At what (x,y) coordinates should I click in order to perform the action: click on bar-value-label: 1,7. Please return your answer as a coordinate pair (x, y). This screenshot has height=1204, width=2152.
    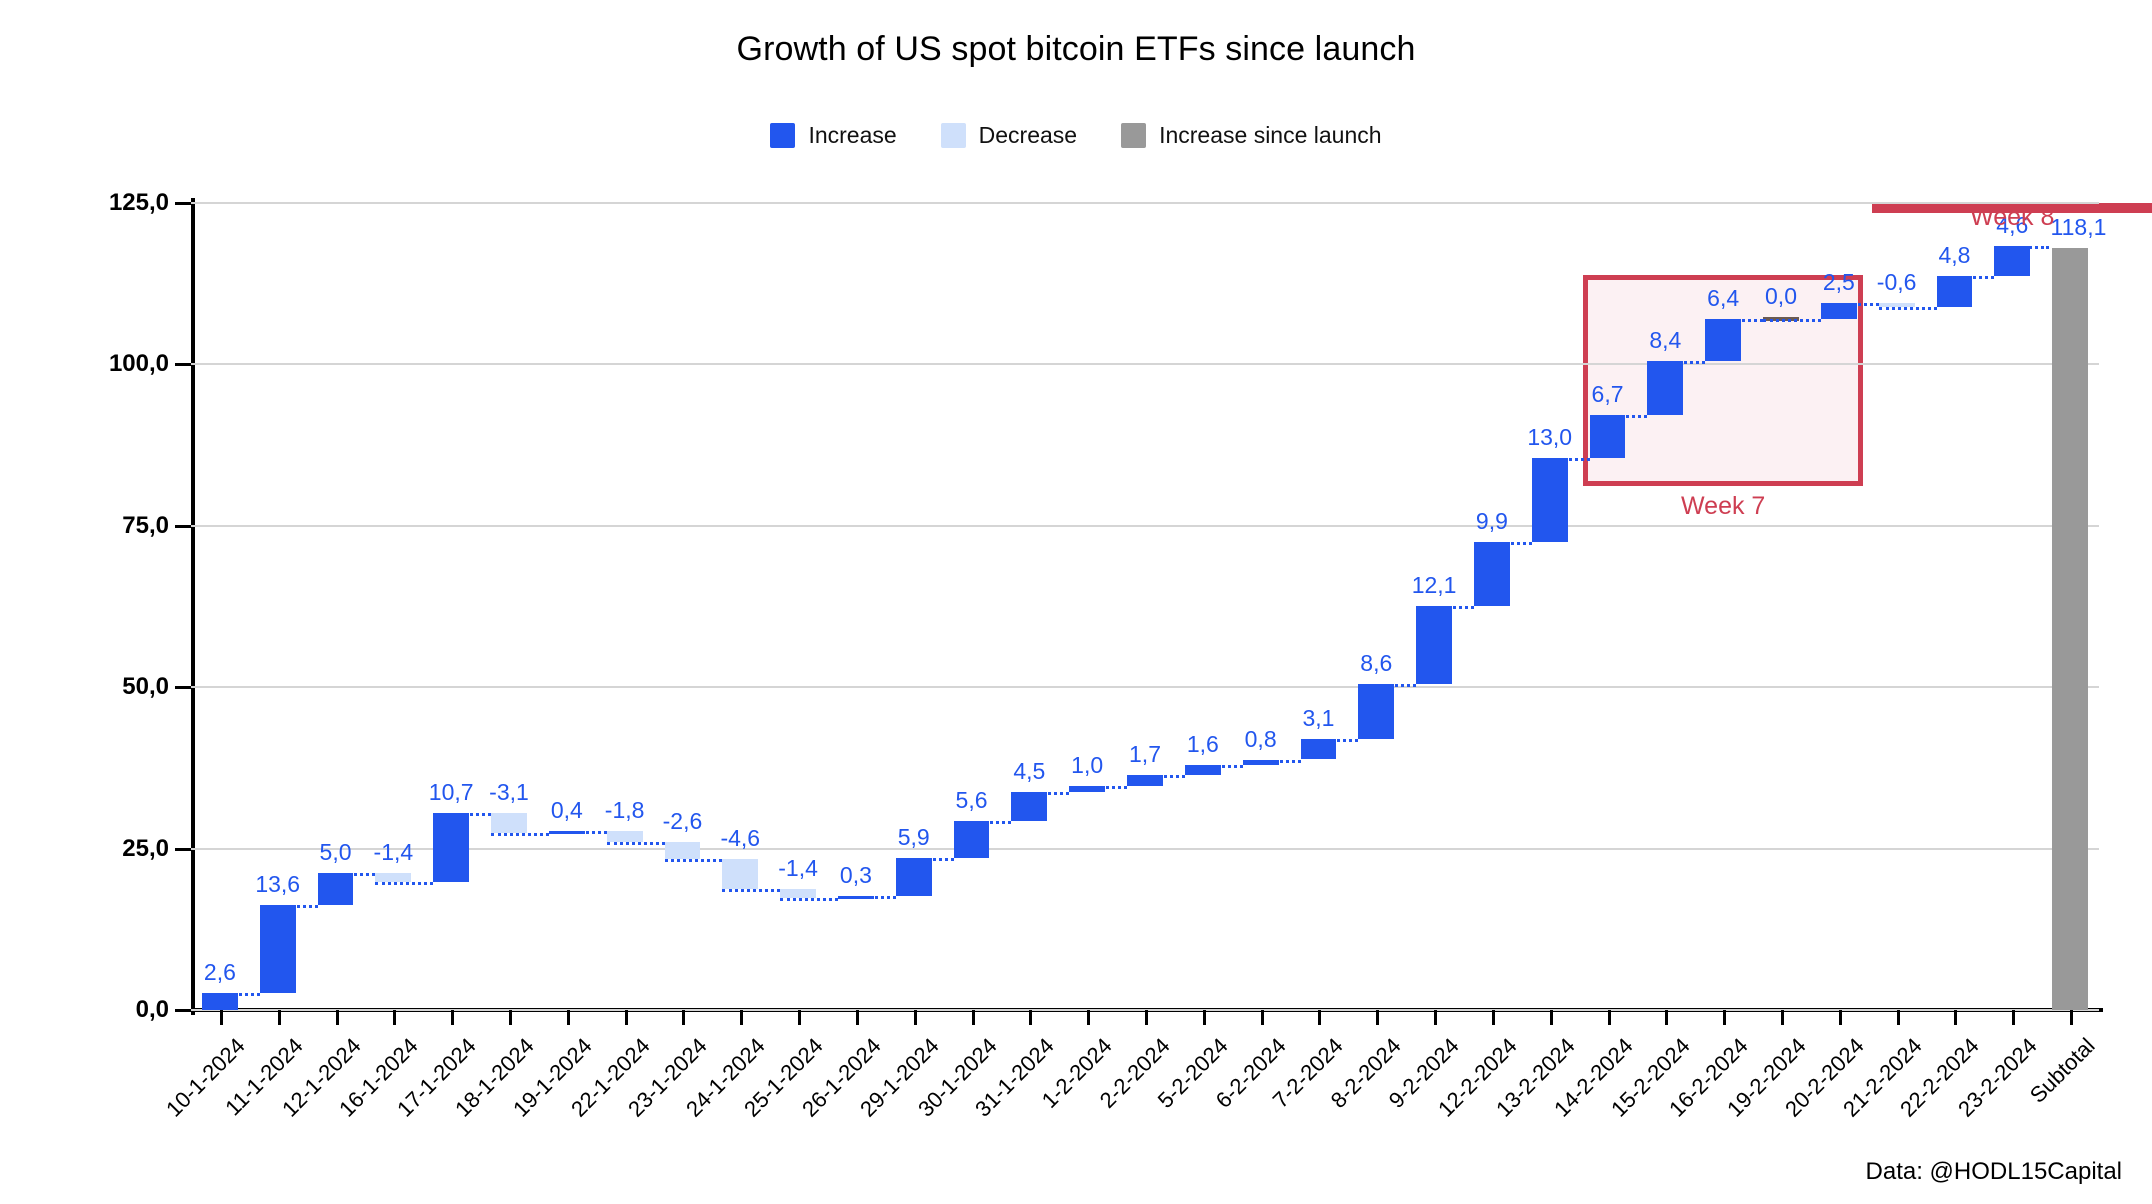
    Looking at the image, I should click on (1145, 754).